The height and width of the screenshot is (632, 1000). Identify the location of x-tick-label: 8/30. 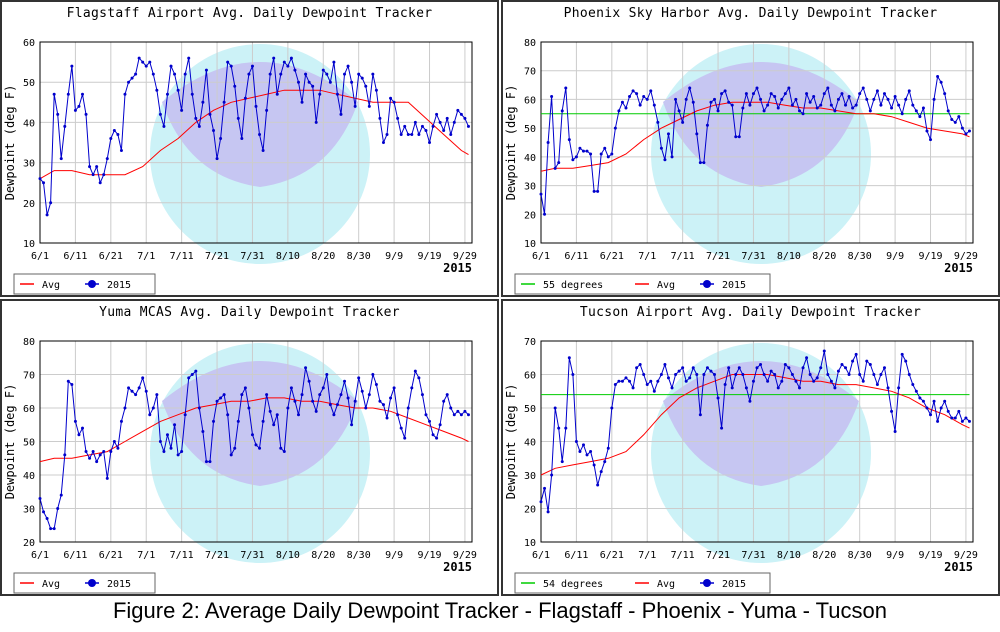
(860, 555).